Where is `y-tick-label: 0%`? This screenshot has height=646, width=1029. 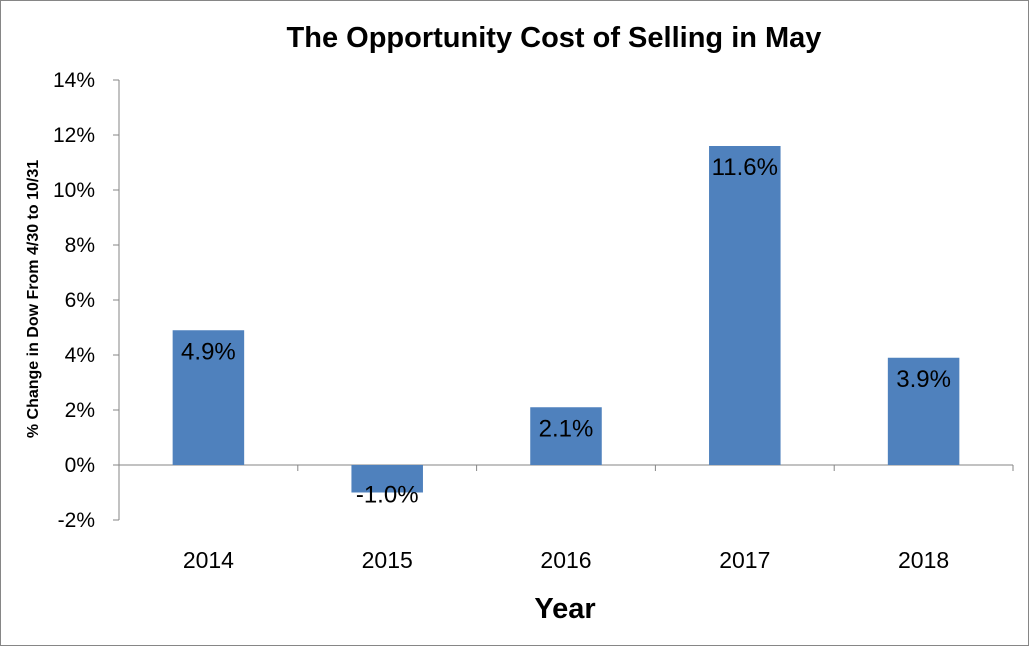
y-tick-label: 0% is located at coordinates (80, 465).